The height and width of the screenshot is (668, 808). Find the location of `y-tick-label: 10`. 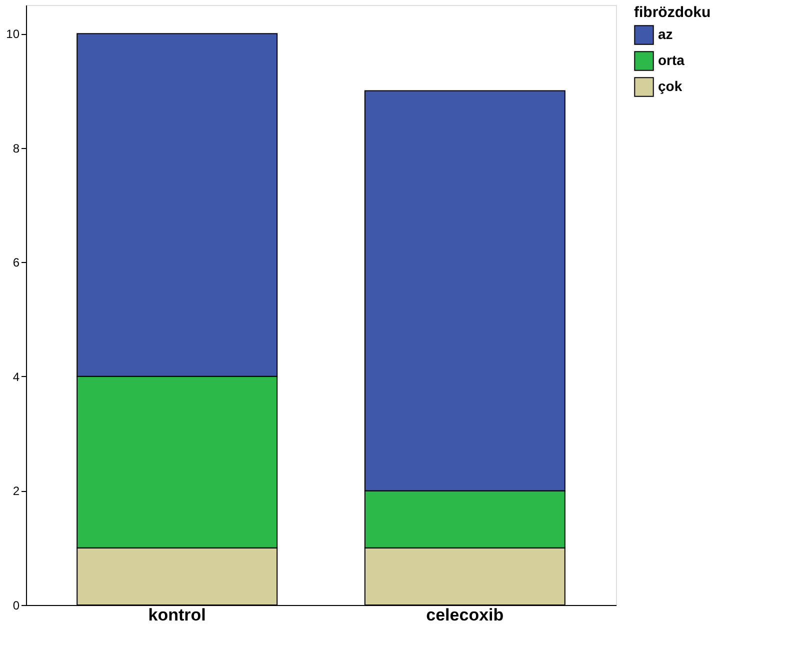

y-tick-label: 10 is located at coordinates (13, 34).